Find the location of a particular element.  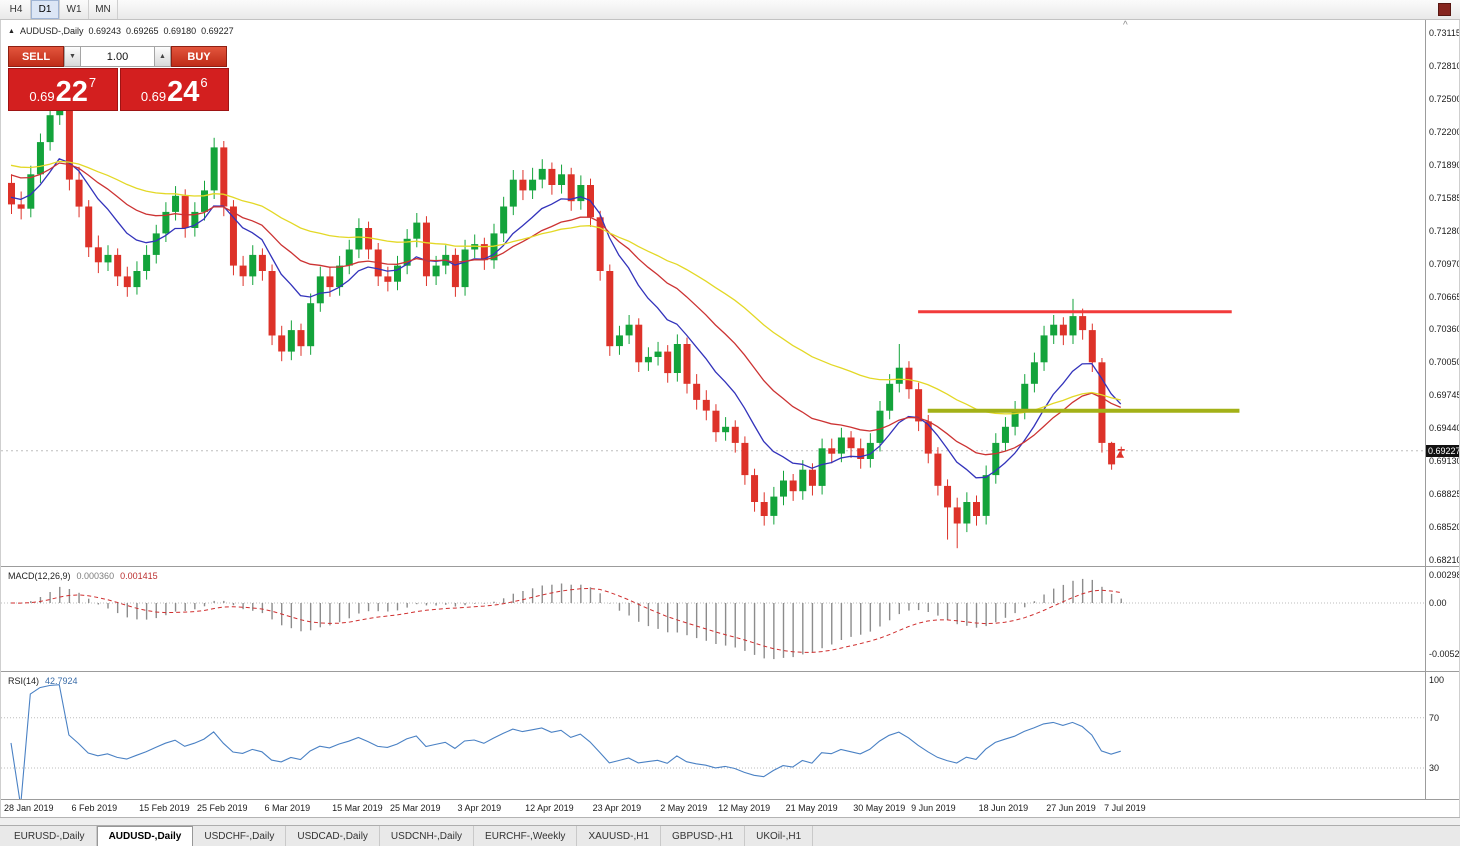

chart-tab-audusd-daily: AUDUSD-,Daily is located at coordinates (145, 836).